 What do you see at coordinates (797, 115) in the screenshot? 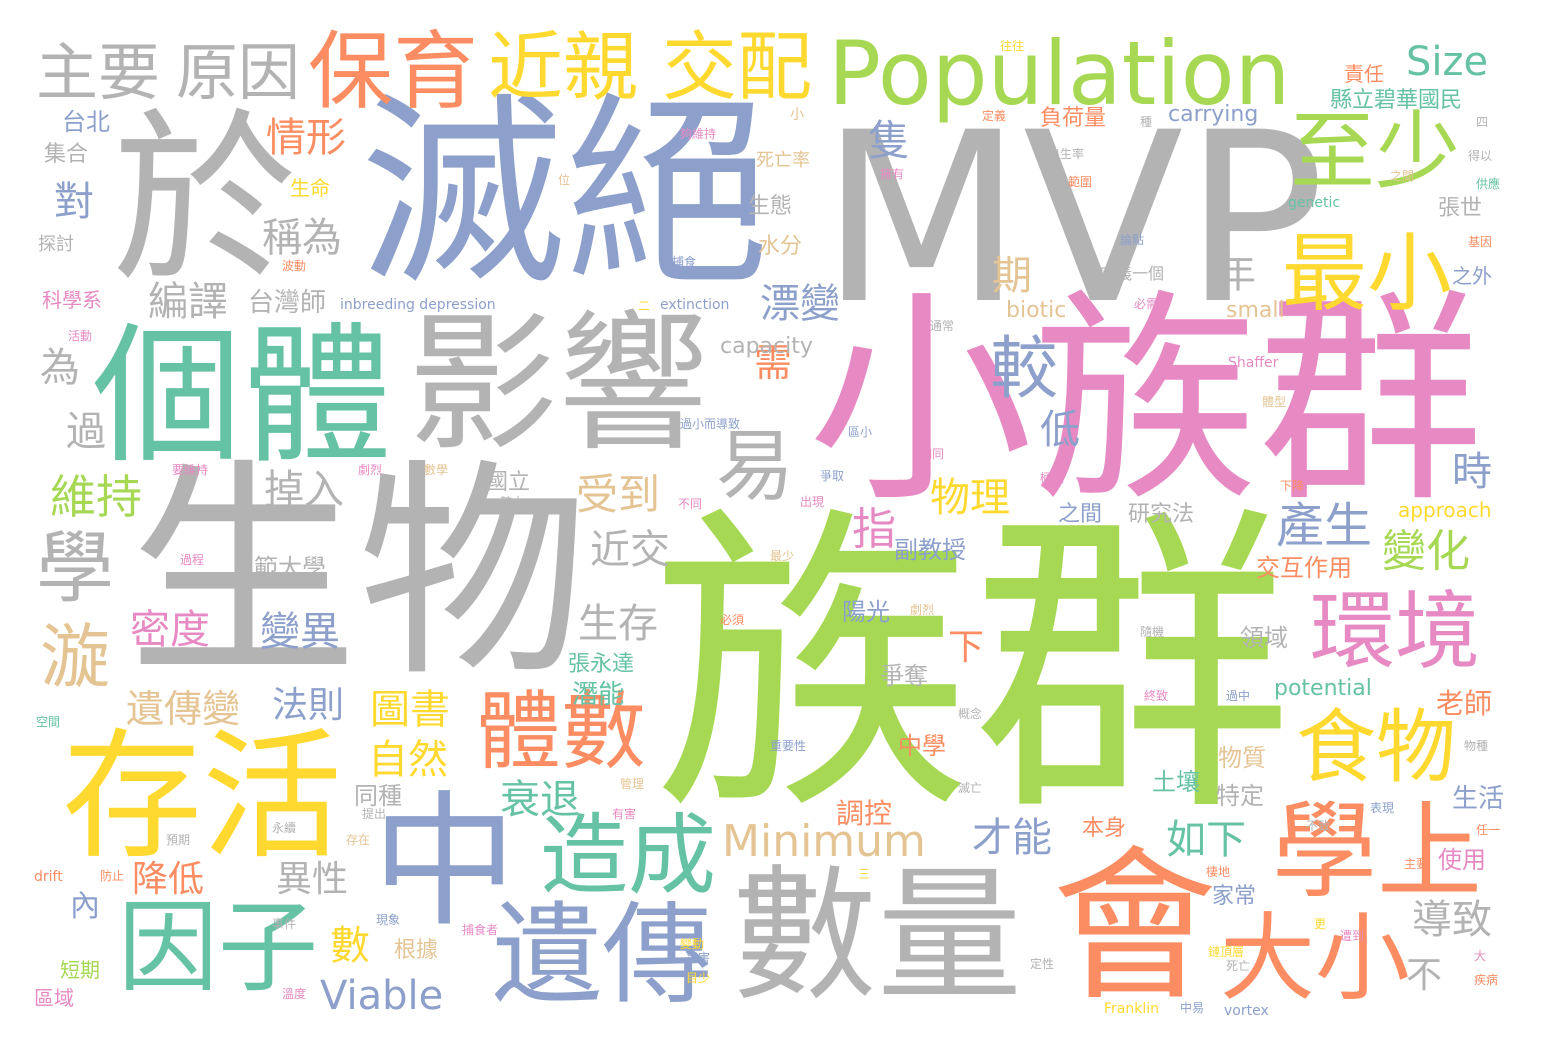
I see `word-xiao: 小` at bounding box center [797, 115].